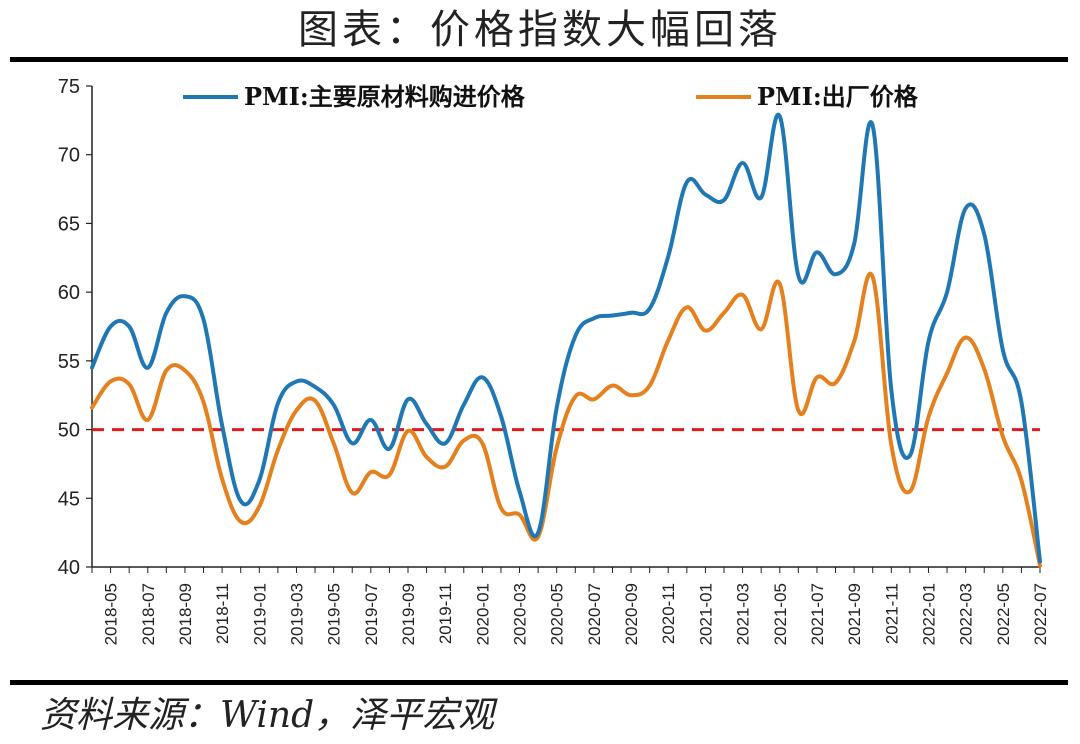 The image size is (1080, 744). Describe the element at coordinates (966, 614) in the screenshot. I see `x-tick-label: 2022-03` at that location.